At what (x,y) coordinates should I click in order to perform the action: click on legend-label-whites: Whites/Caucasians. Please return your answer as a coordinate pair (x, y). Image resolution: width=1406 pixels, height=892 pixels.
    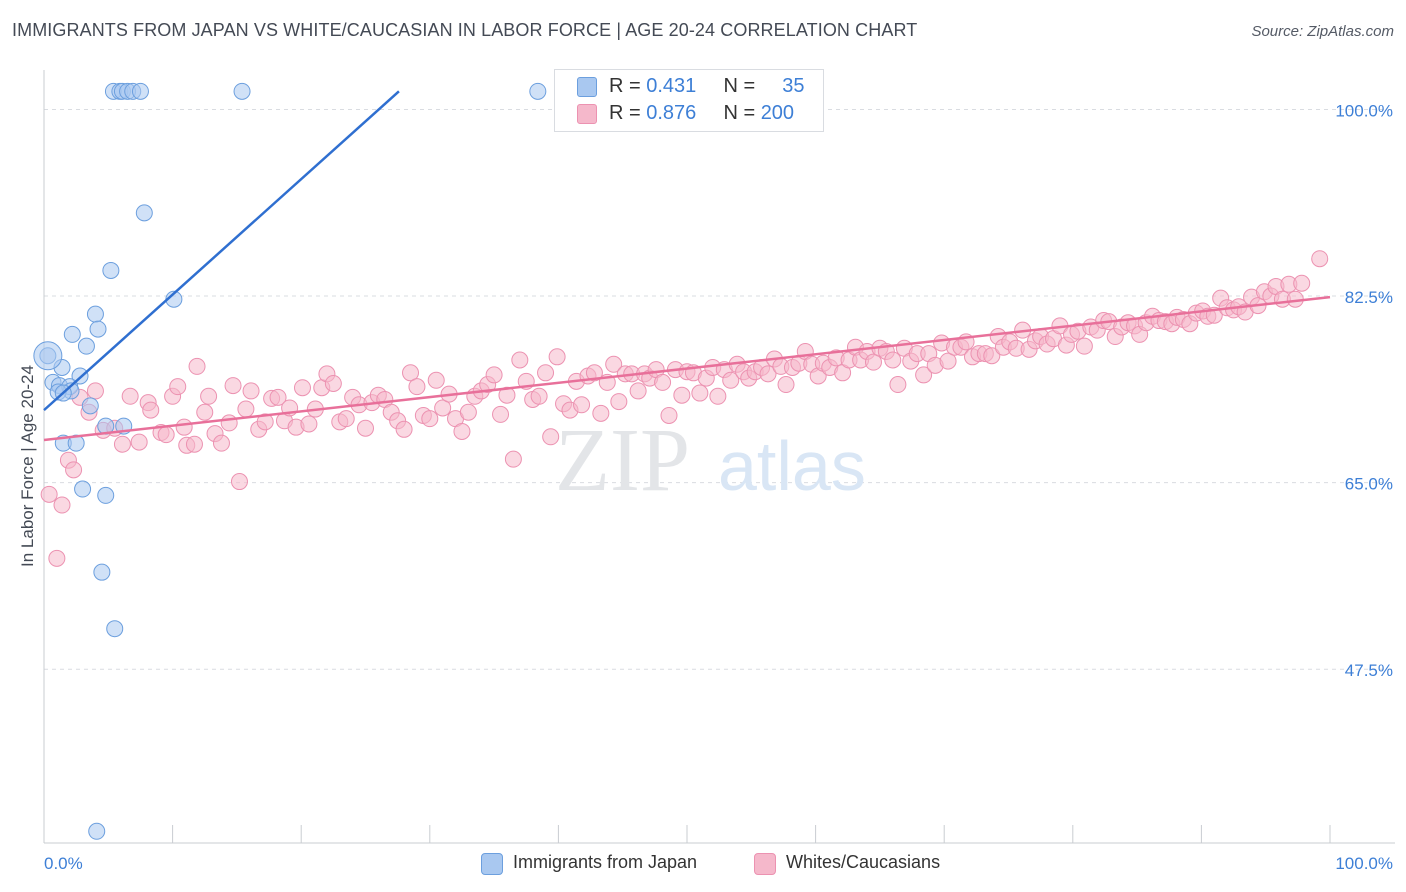
    Looking at the image, I should click on (863, 862).